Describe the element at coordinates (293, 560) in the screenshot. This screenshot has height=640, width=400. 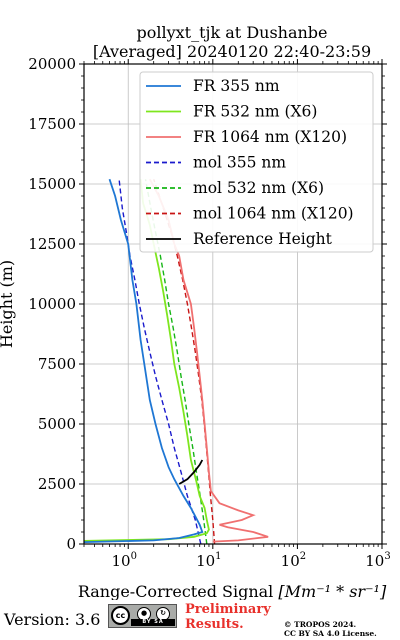
I see `x-tick-label: 10²` at that location.